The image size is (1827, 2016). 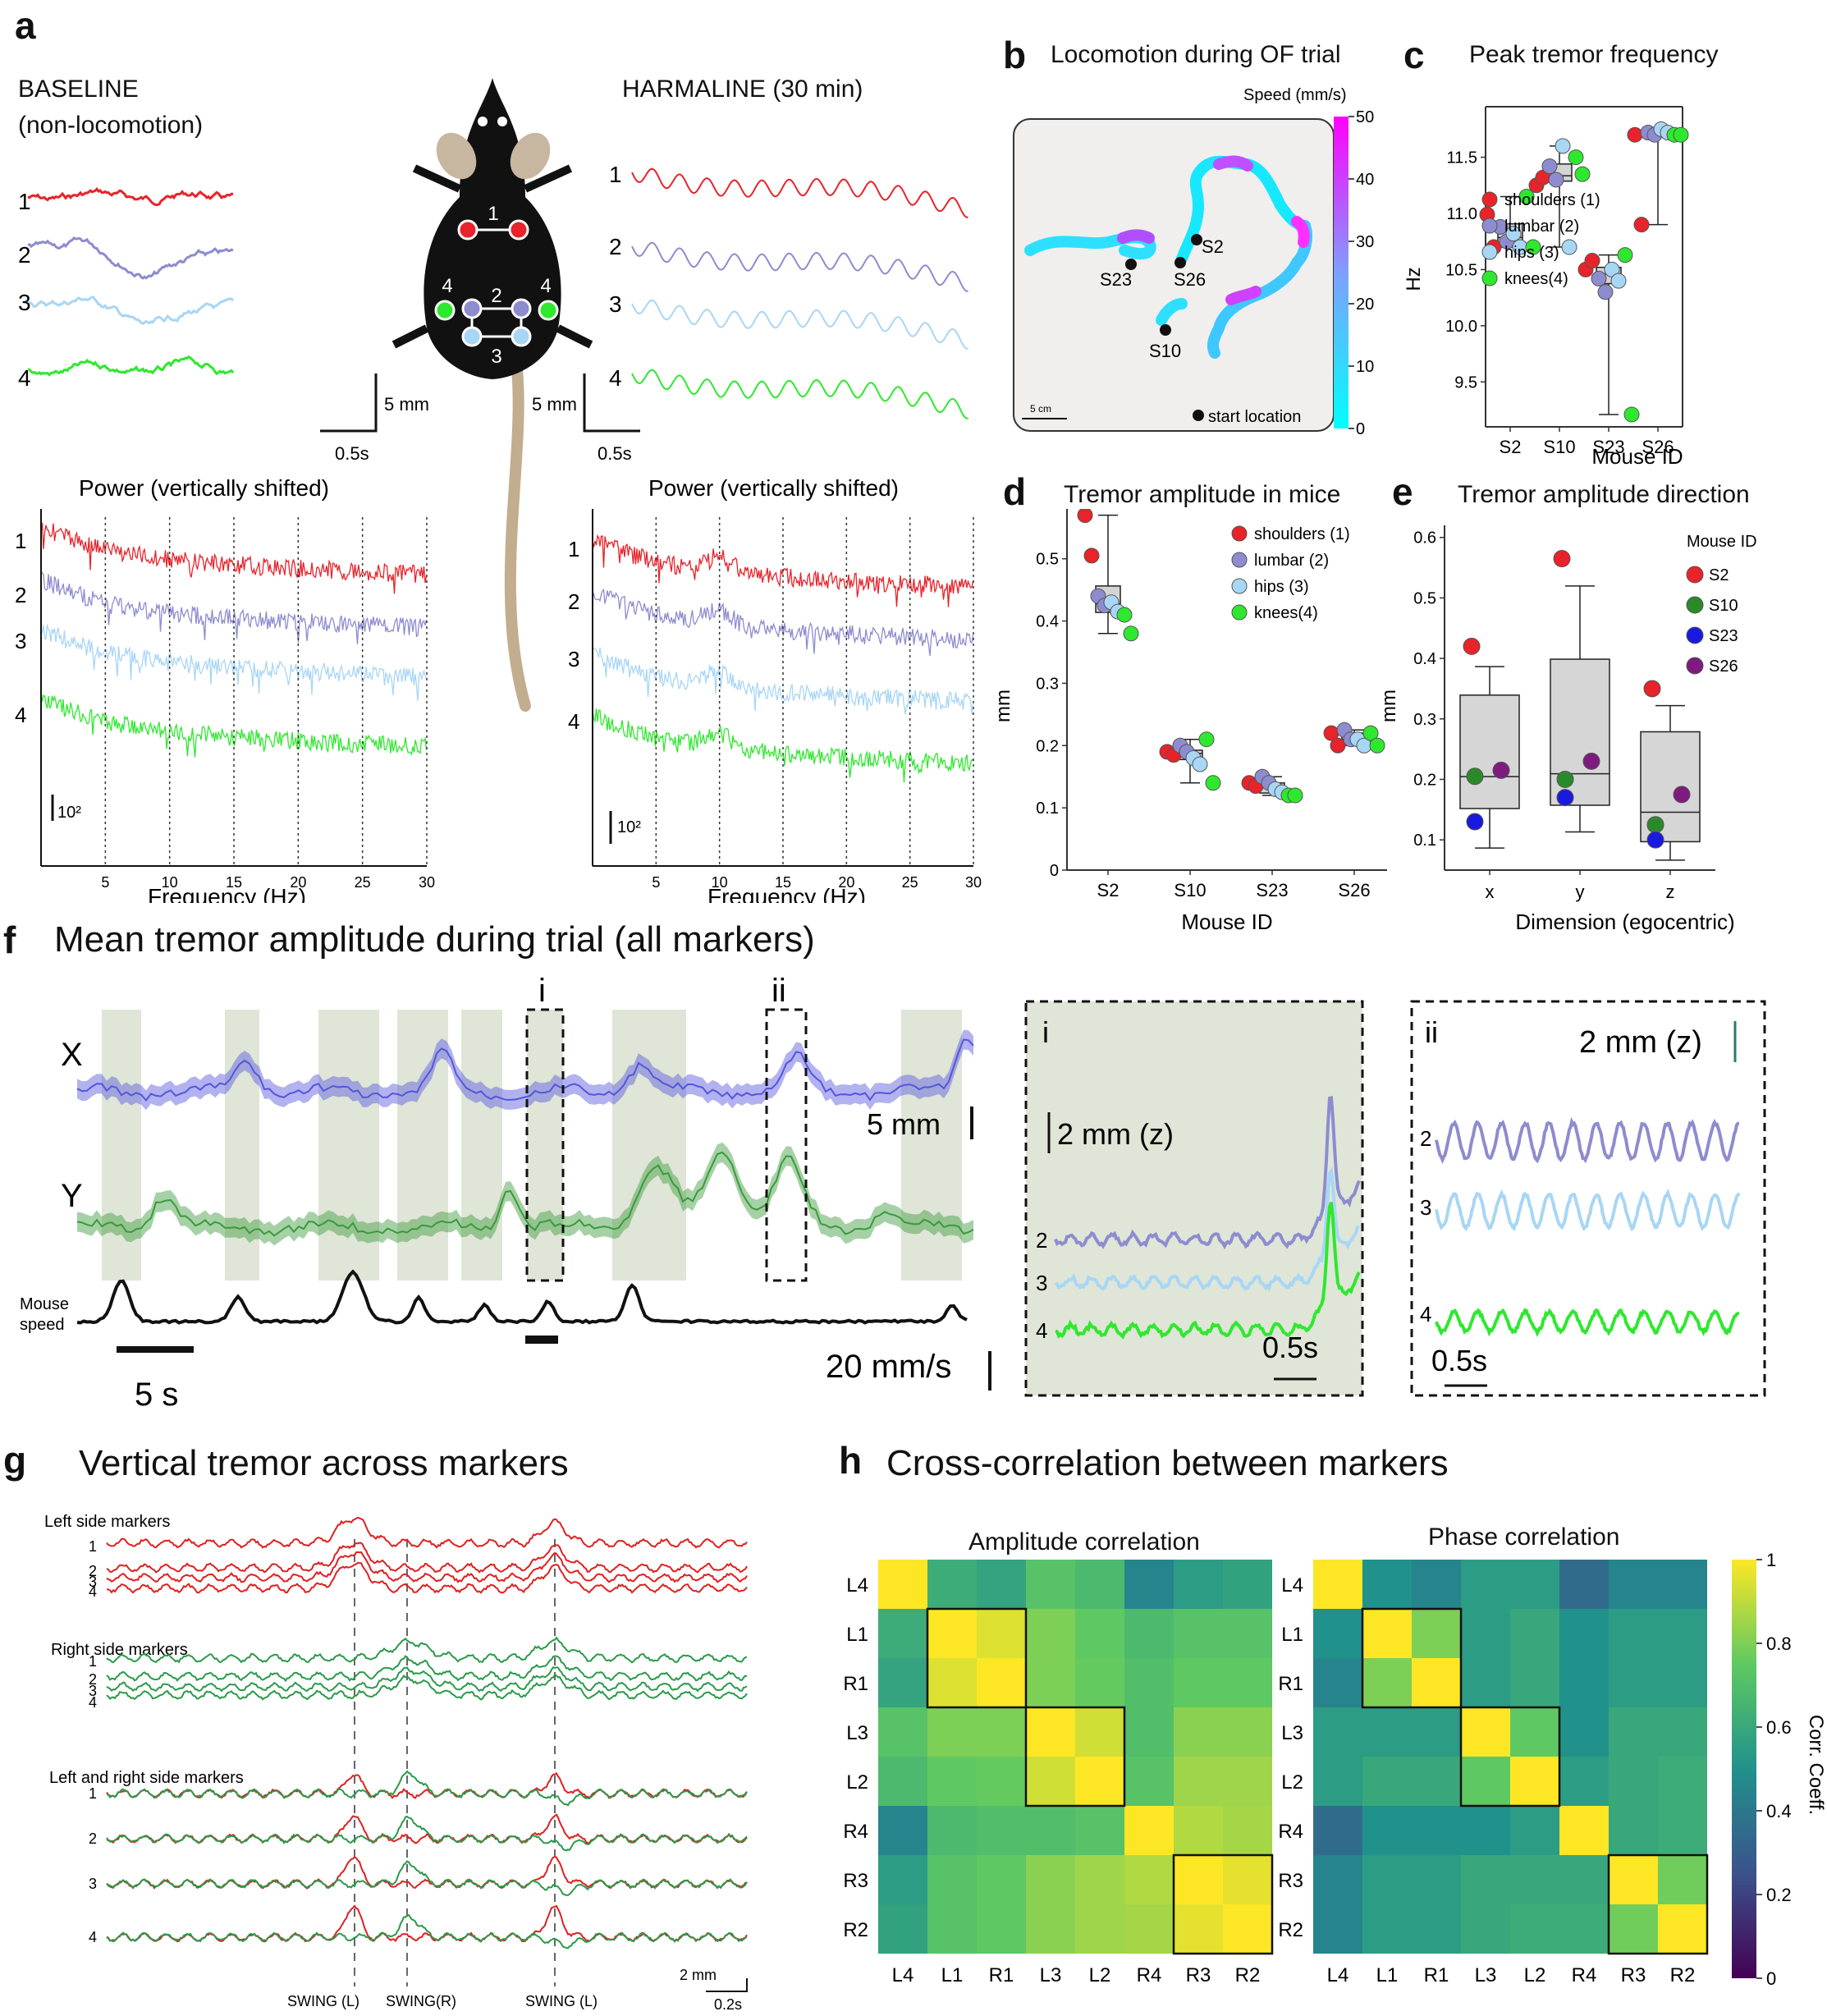 What do you see at coordinates (1292, 1733) in the screenshot?
I see `phase-ylabel: L3` at bounding box center [1292, 1733].